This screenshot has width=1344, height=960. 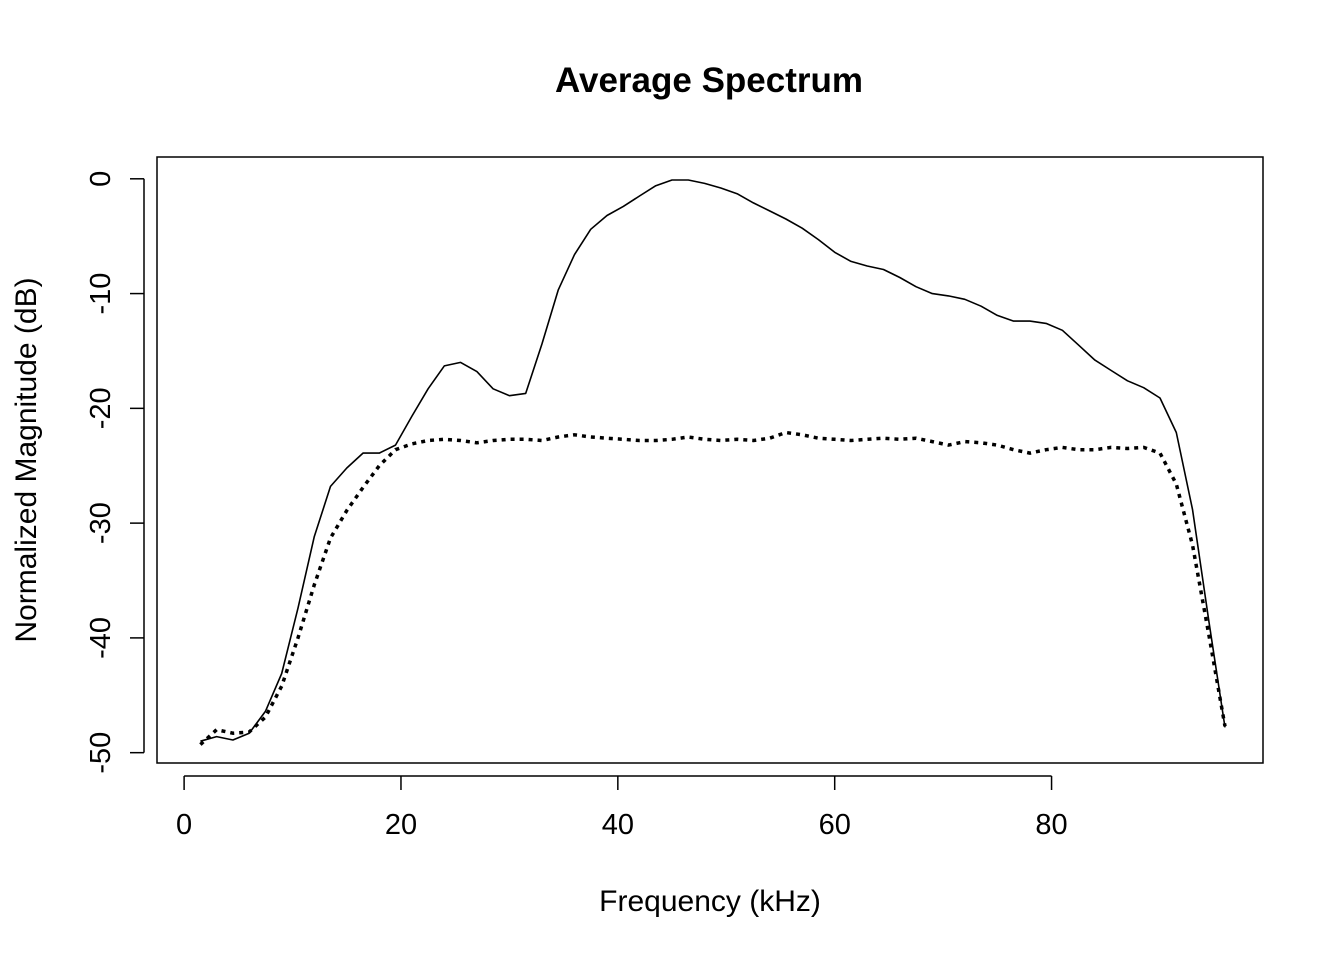 What do you see at coordinates (618, 825) in the screenshot?
I see `x-tick-label: 40` at bounding box center [618, 825].